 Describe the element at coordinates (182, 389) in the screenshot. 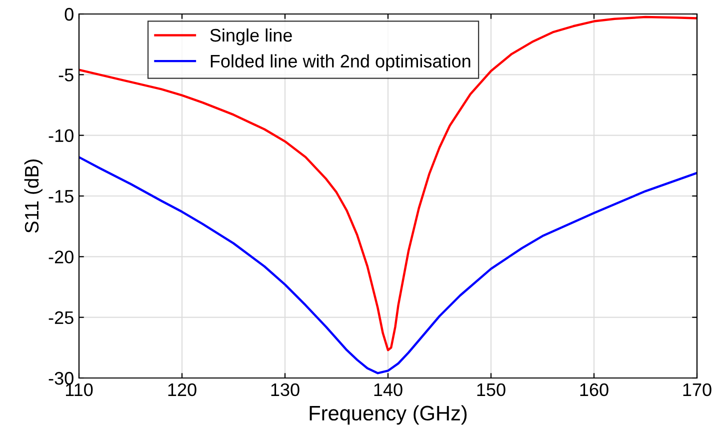

I see `x-tick-label: 120` at that location.